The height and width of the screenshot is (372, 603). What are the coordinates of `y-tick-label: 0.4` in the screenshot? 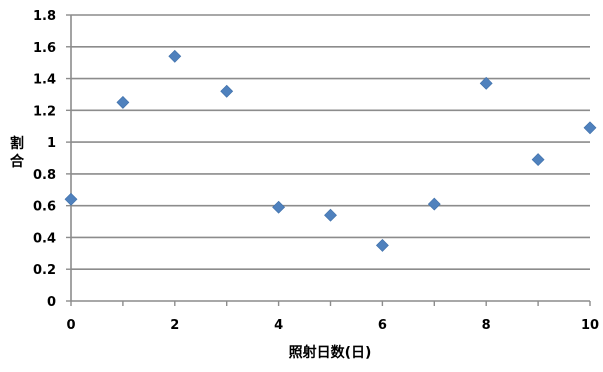 It's located at (44, 238).